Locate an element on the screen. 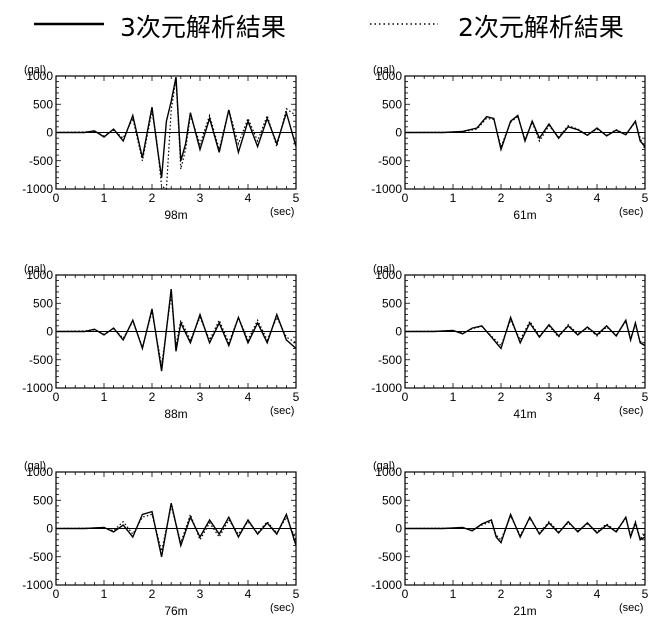 The height and width of the screenshot is (636, 659). depth-caption: 76m is located at coordinates (175, 611).